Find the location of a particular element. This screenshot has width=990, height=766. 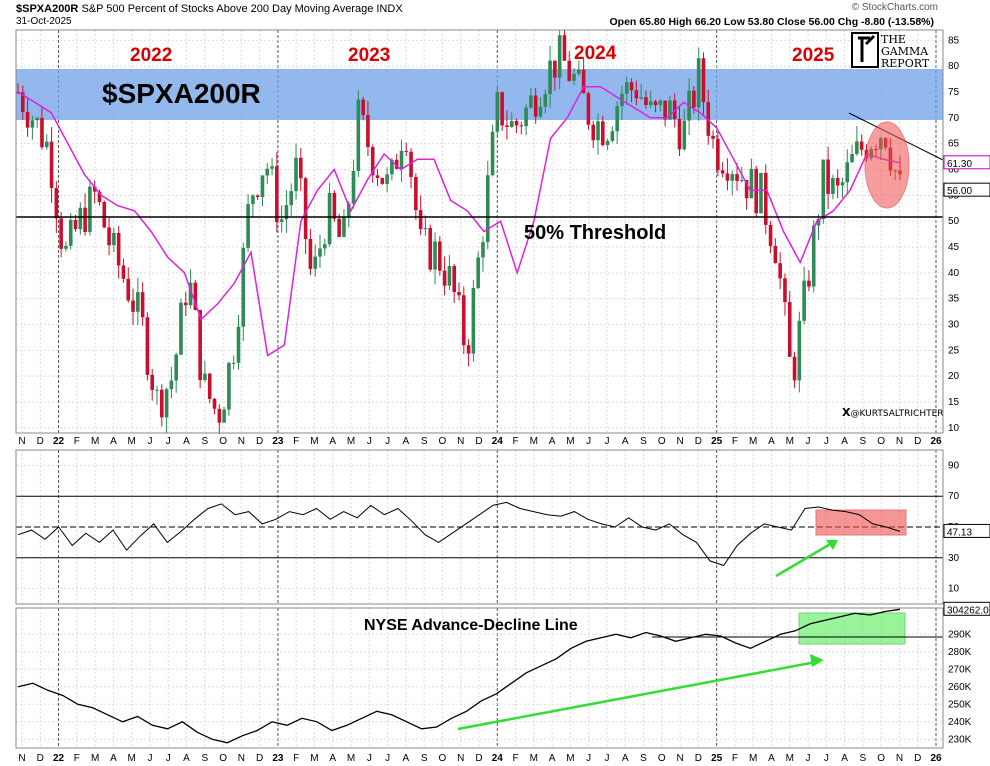

last-value-label-text: 56.00 is located at coordinates (959, 191).